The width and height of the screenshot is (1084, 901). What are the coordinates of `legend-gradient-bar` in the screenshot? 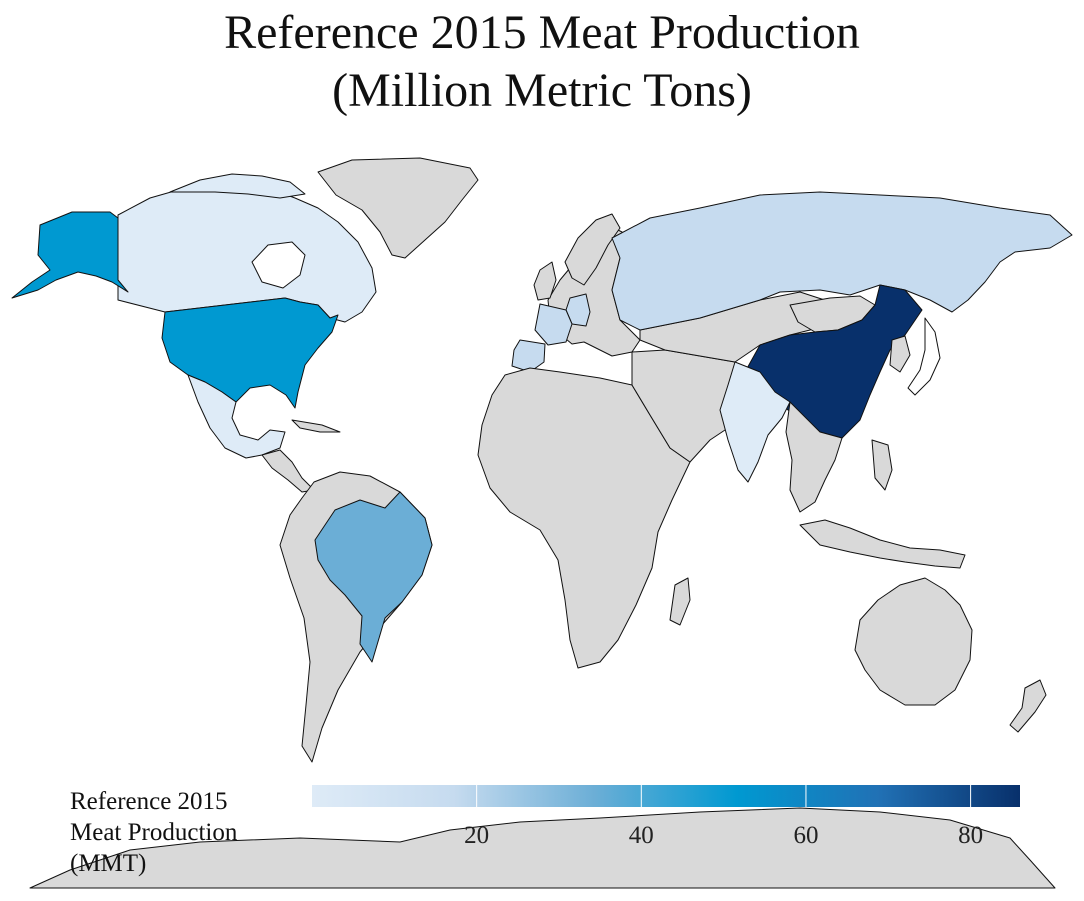 It's located at (666, 796).